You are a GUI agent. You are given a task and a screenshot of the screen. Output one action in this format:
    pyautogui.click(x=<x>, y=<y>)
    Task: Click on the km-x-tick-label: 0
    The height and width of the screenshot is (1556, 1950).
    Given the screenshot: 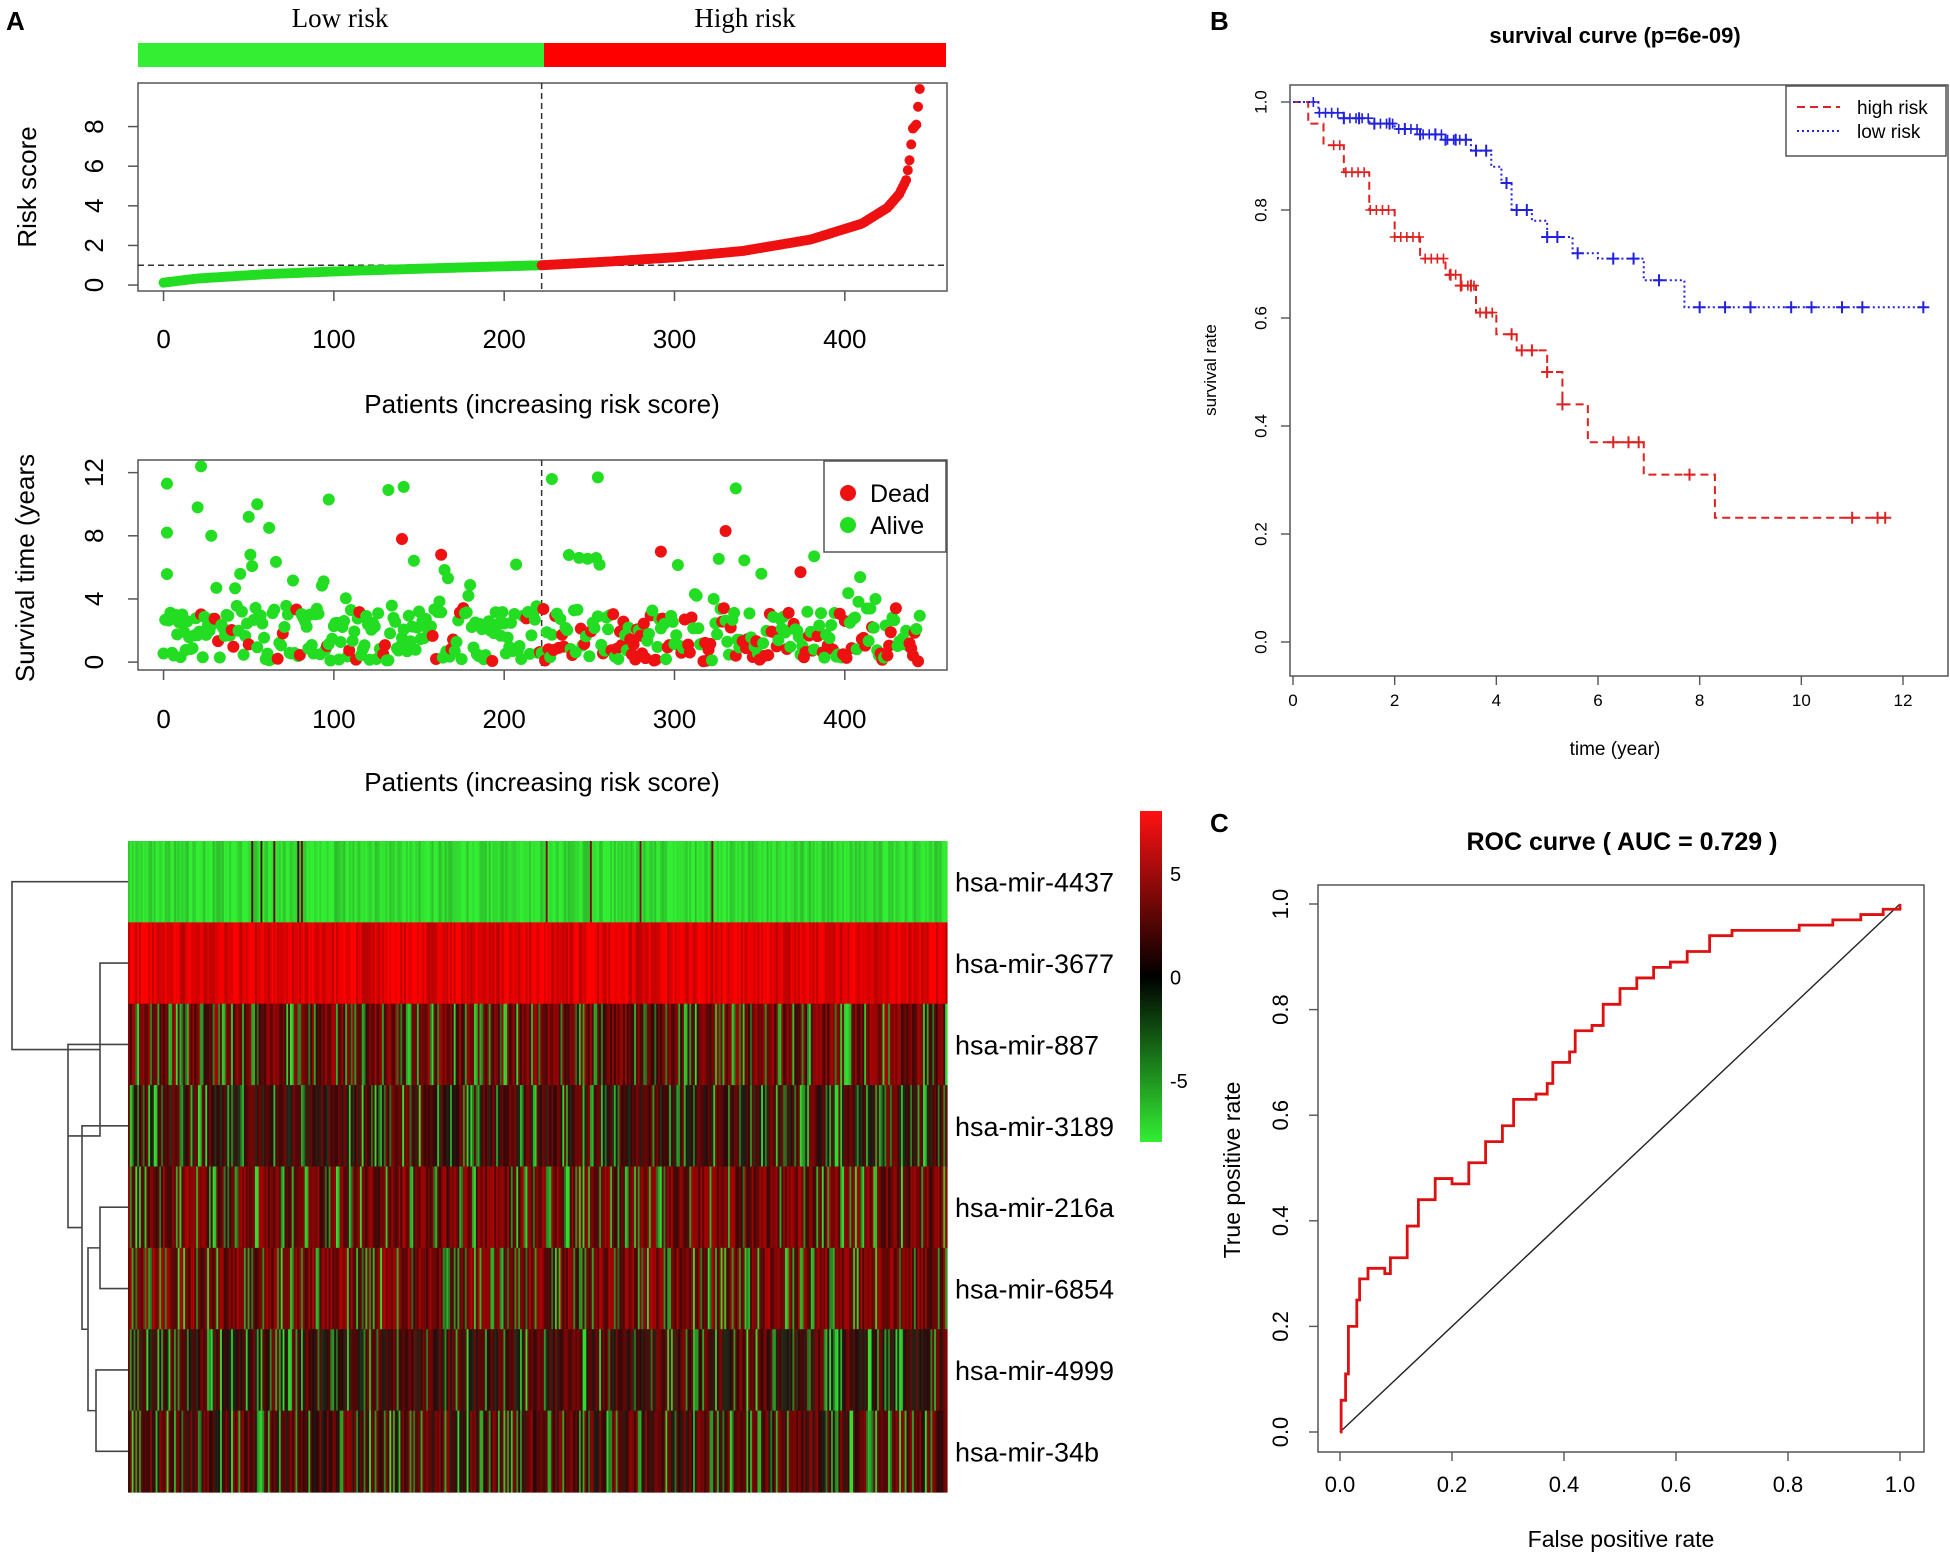 What is the action you would take?
    pyautogui.click(x=1292, y=700)
    